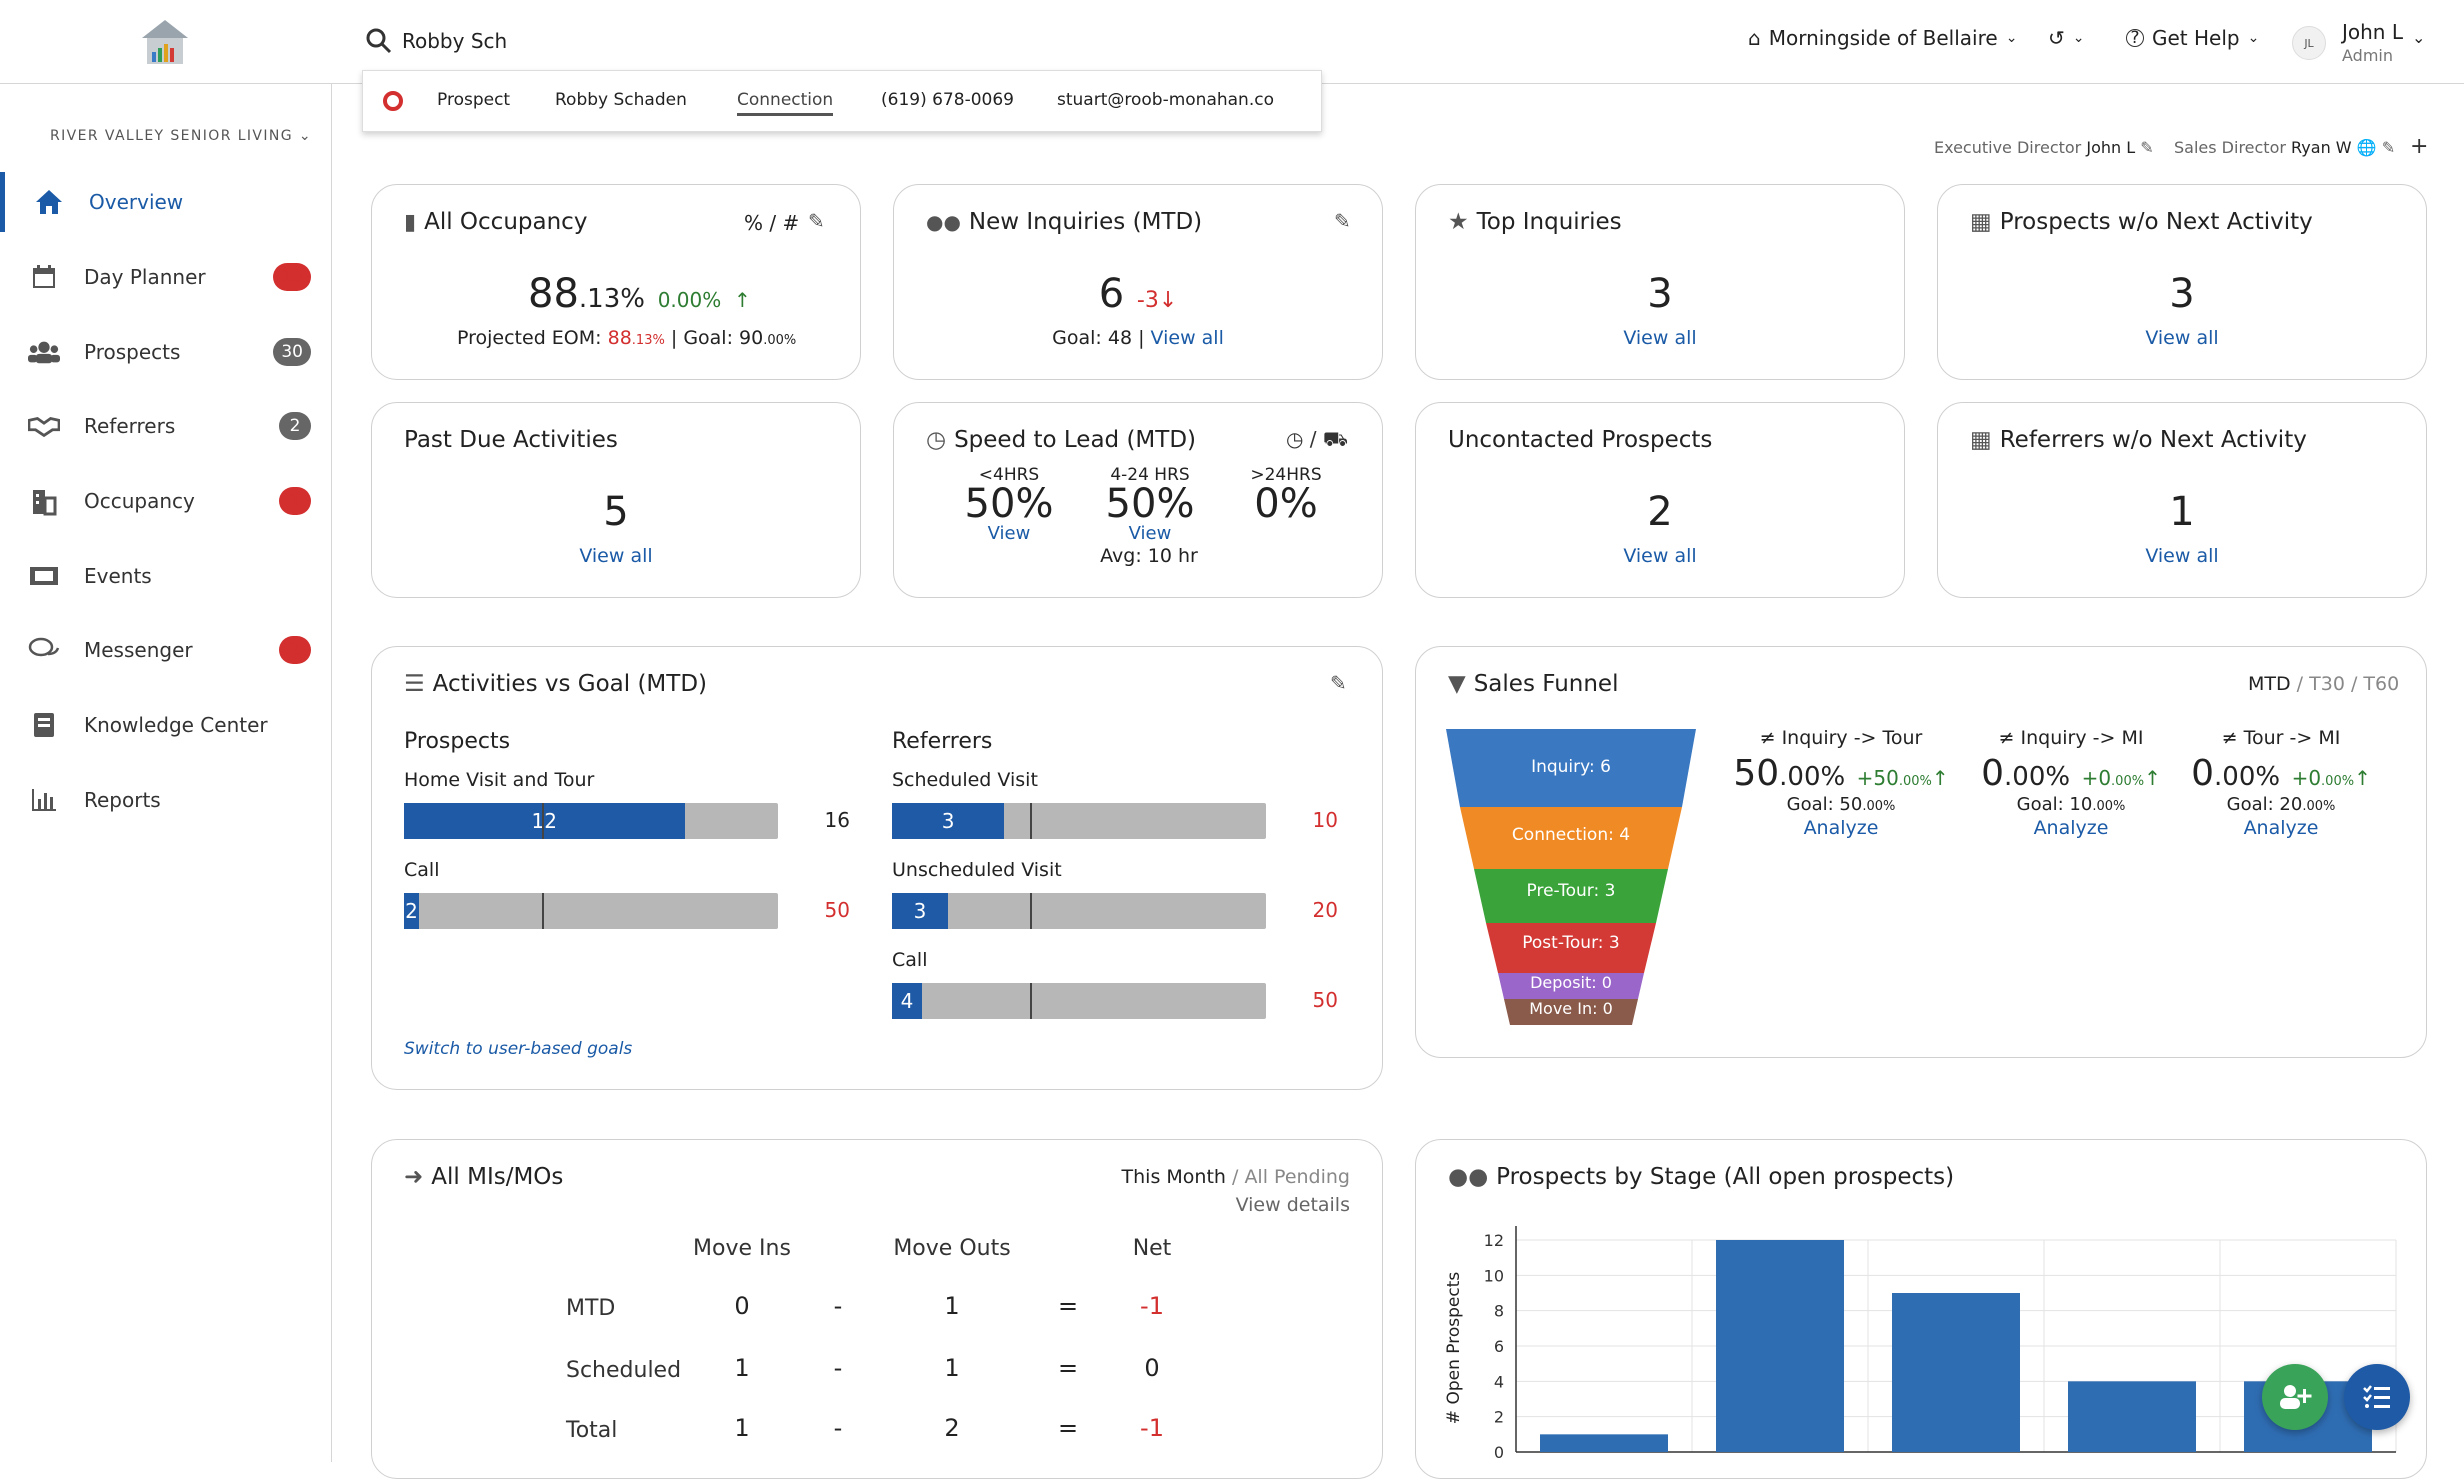 The width and height of the screenshot is (2464, 1479). I want to click on card-title: Past Due Activities, so click(511, 440).